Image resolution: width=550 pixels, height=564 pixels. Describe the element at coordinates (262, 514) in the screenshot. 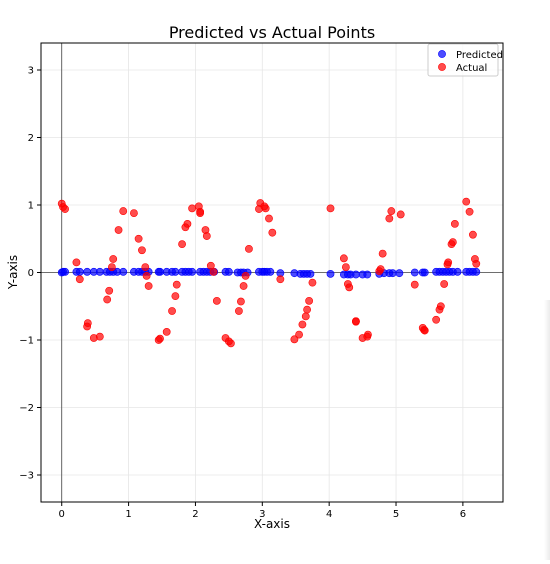

I see `x-tick-label: 3` at that location.